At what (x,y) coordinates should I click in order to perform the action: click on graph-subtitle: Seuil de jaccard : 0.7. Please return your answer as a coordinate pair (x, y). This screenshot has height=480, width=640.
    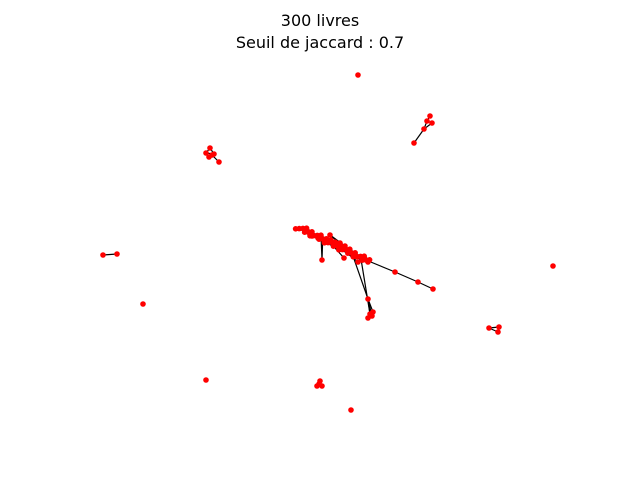
    Looking at the image, I should click on (320, 42).